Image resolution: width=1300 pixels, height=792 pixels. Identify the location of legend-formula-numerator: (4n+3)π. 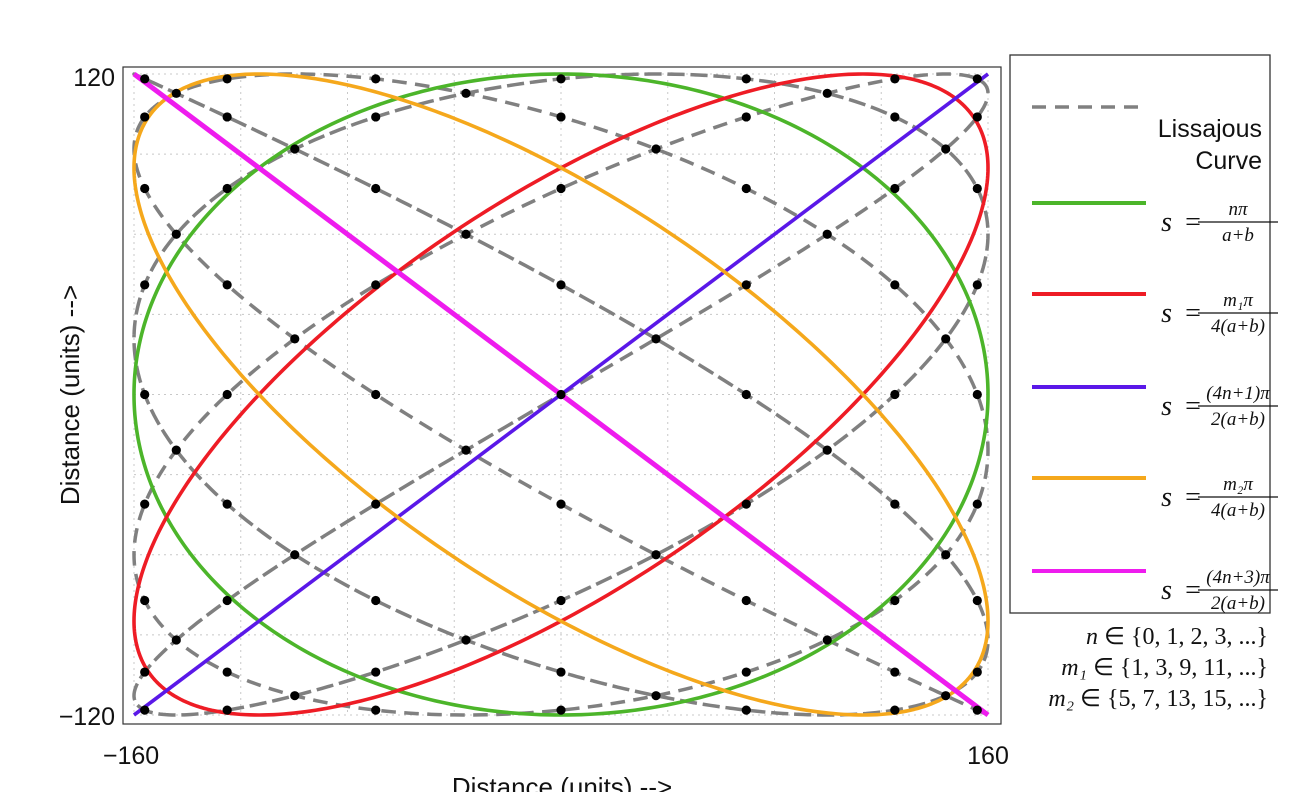
(1238, 577).